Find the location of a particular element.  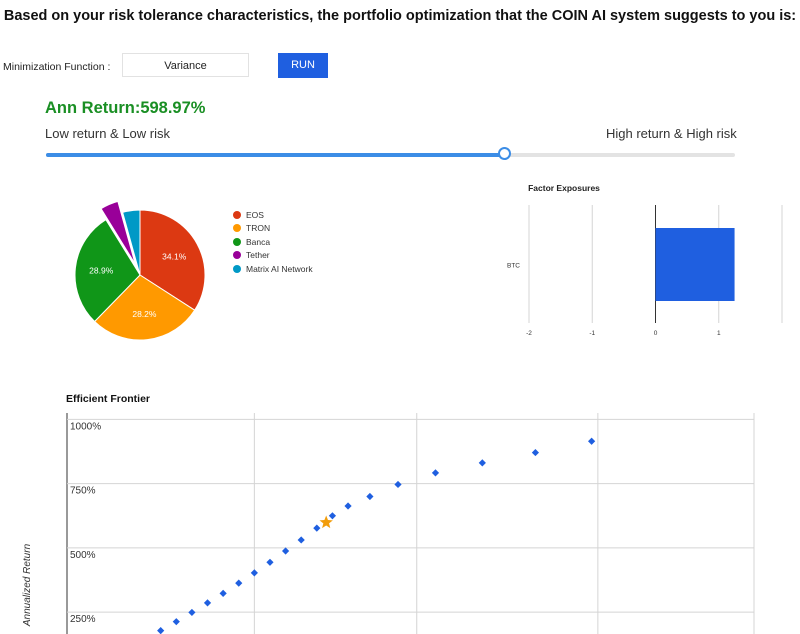

pie-slice-label: 28.9% is located at coordinates (101, 271).